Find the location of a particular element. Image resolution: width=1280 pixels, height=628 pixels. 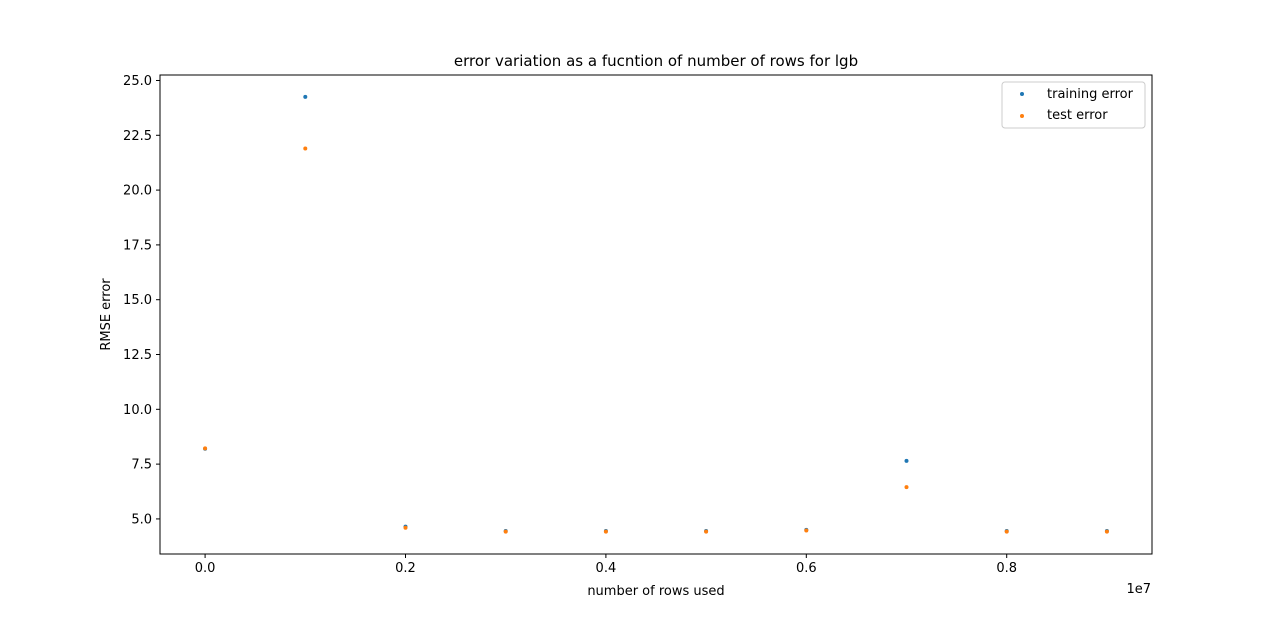

legend-box is located at coordinates (1073, 105).